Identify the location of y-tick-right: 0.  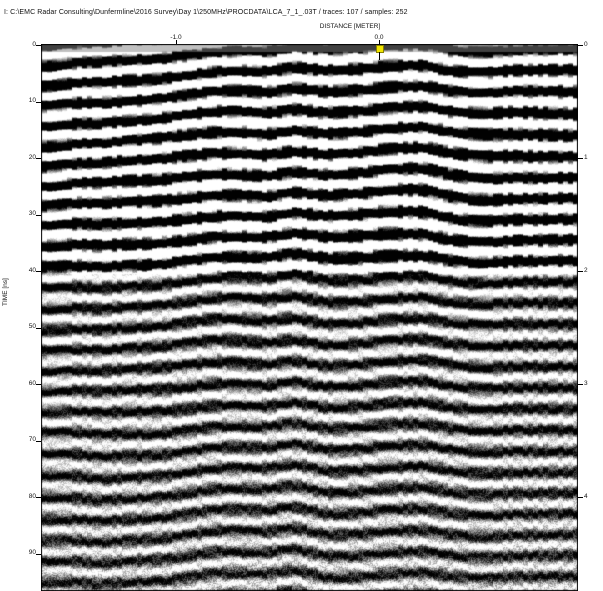
(586, 44).